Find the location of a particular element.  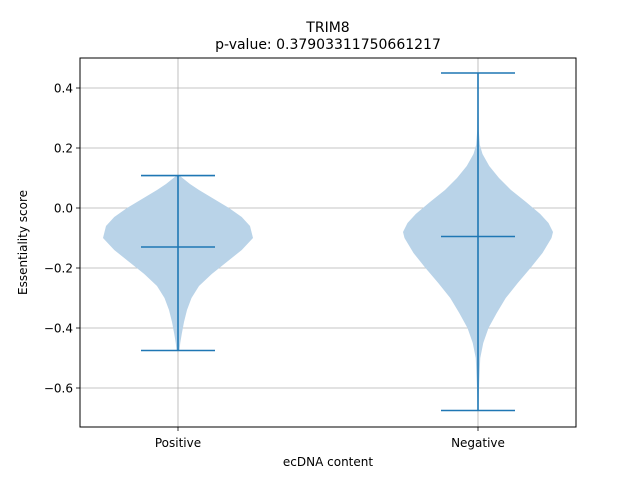

y-tick-label: 0.2 is located at coordinates (63, 149).